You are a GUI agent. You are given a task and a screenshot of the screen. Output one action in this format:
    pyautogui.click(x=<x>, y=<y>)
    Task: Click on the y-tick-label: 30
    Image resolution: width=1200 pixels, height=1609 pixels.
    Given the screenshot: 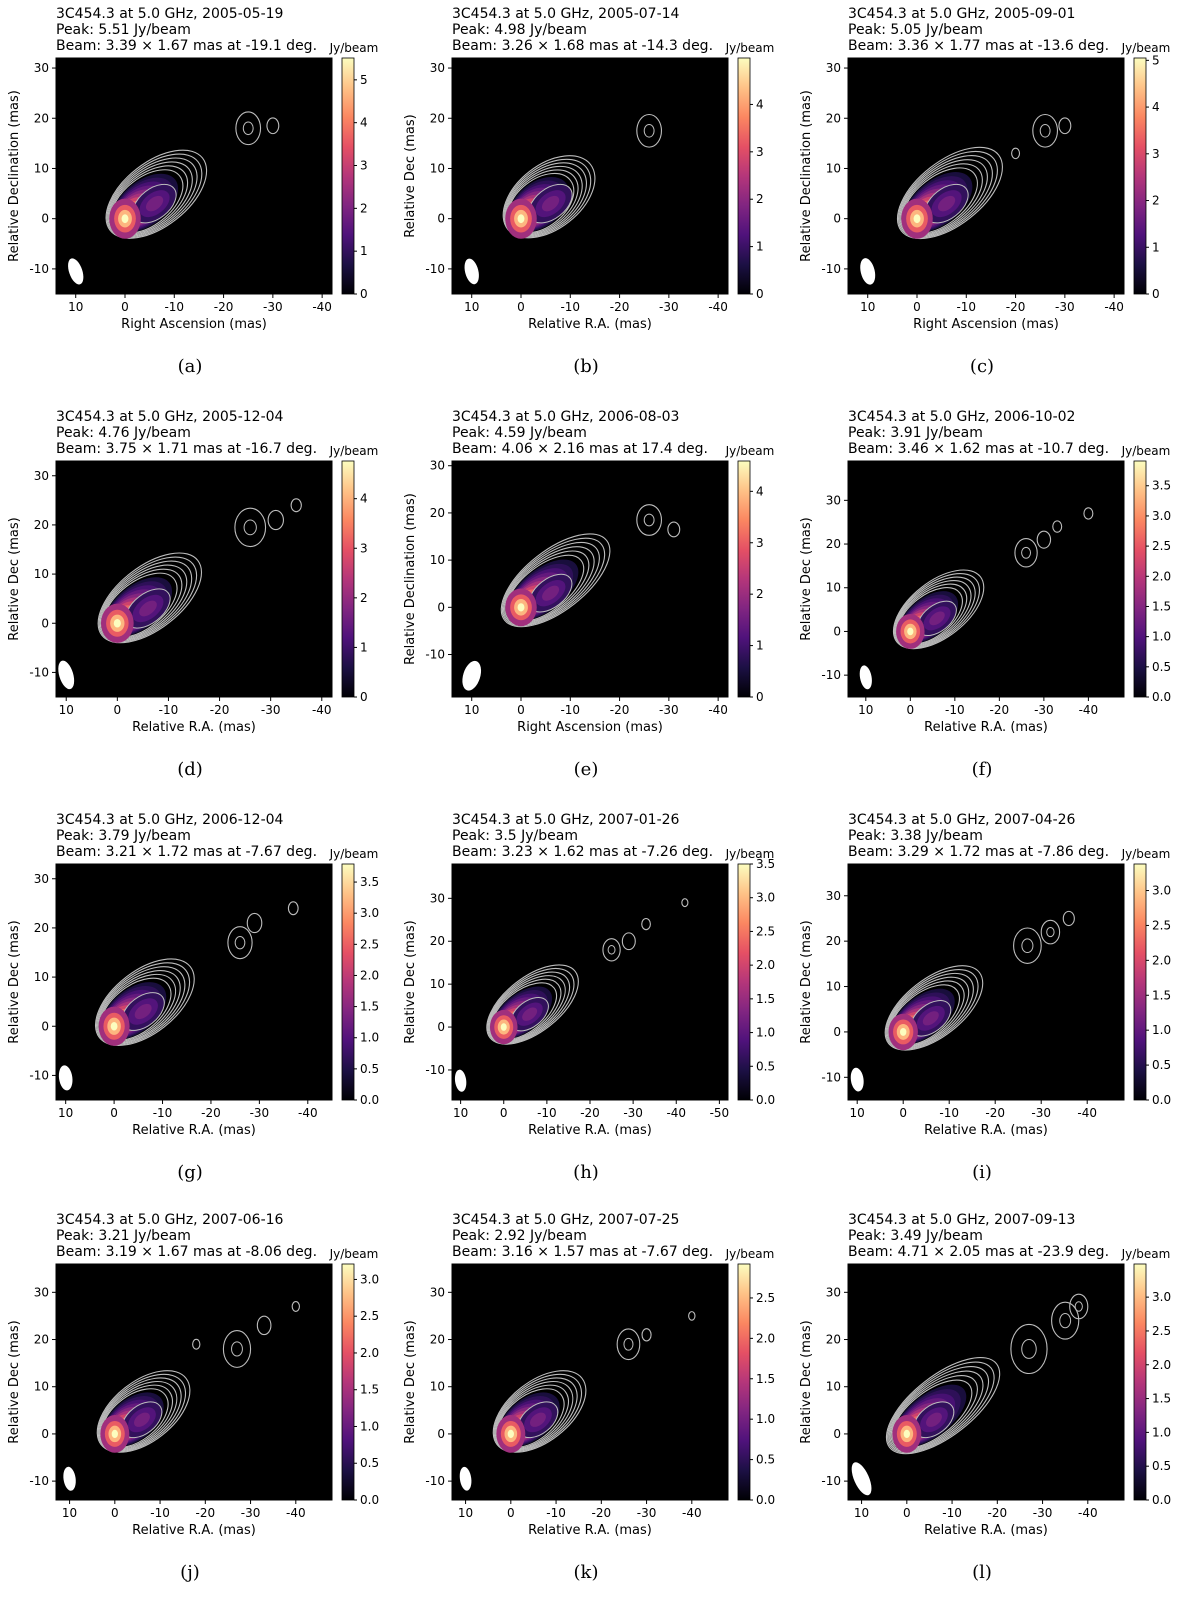 What is the action you would take?
    pyautogui.click(x=437, y=898)
    